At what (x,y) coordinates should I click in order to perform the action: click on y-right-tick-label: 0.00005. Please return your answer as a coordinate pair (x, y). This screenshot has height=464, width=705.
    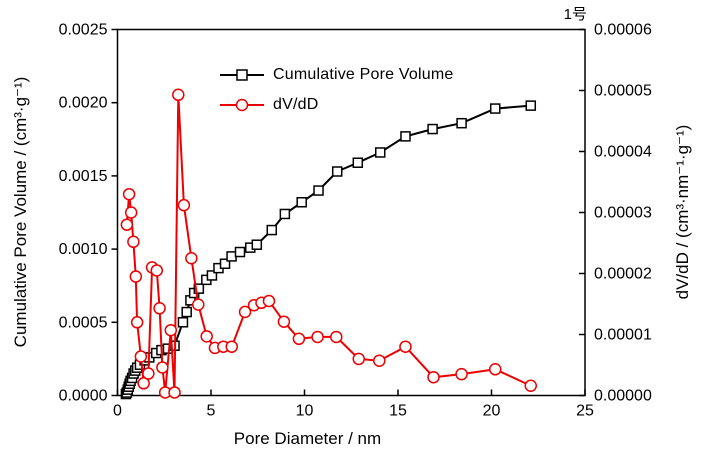
    Looking at the image, I should click on (623, 91).